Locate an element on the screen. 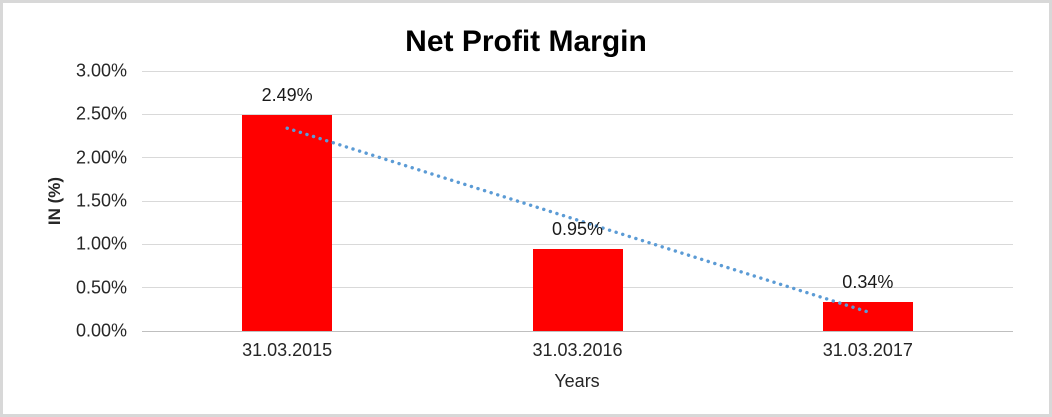 This screenshot has height=417, width=1052. y-tick-label: 0.00% is located at coordinates (101, 330).